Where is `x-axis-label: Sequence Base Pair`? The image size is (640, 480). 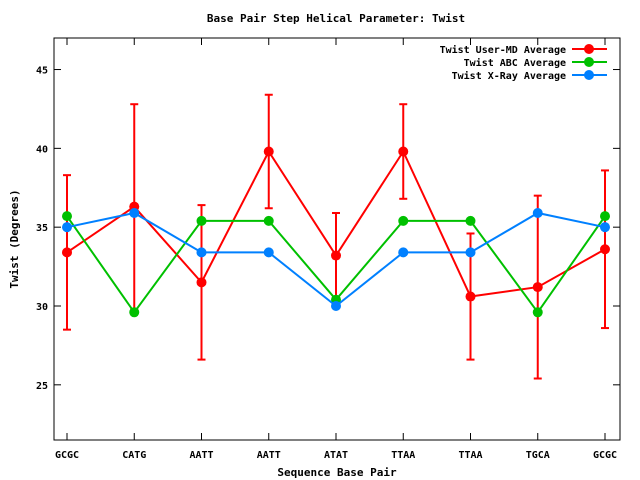
x-axis-label: Sequence Base Pair is located at coordinates (337, 472).